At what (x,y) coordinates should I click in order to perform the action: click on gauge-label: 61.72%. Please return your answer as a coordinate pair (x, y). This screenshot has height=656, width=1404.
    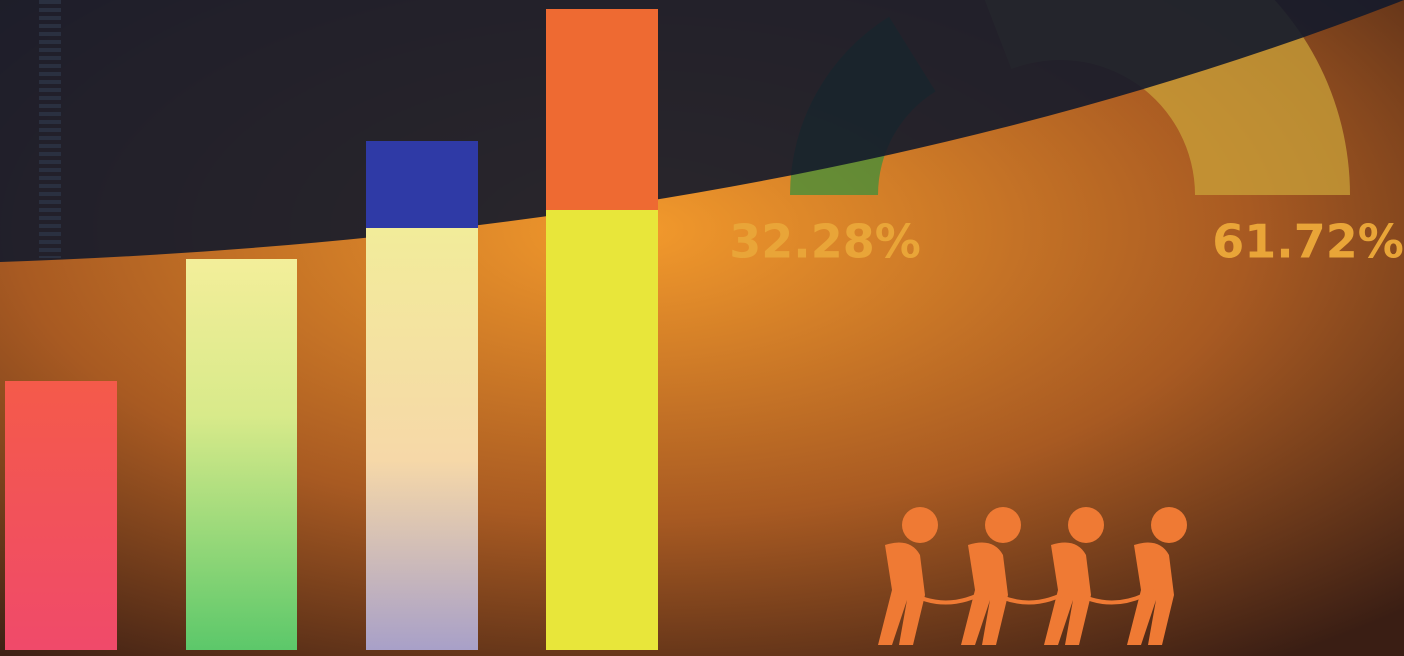
    Looking at the image, I should click on (1308, 242).